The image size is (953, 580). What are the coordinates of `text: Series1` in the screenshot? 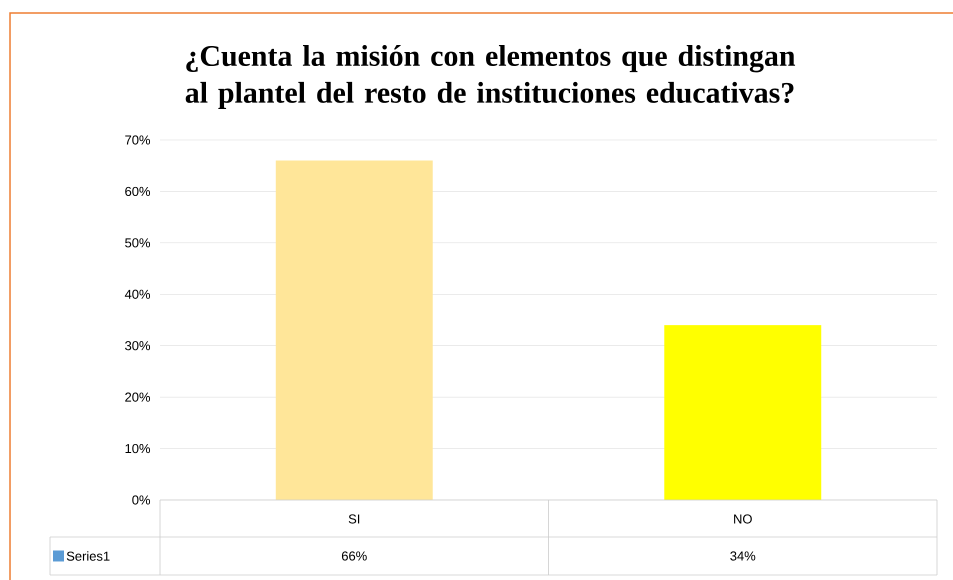 It's located at (88, 556).